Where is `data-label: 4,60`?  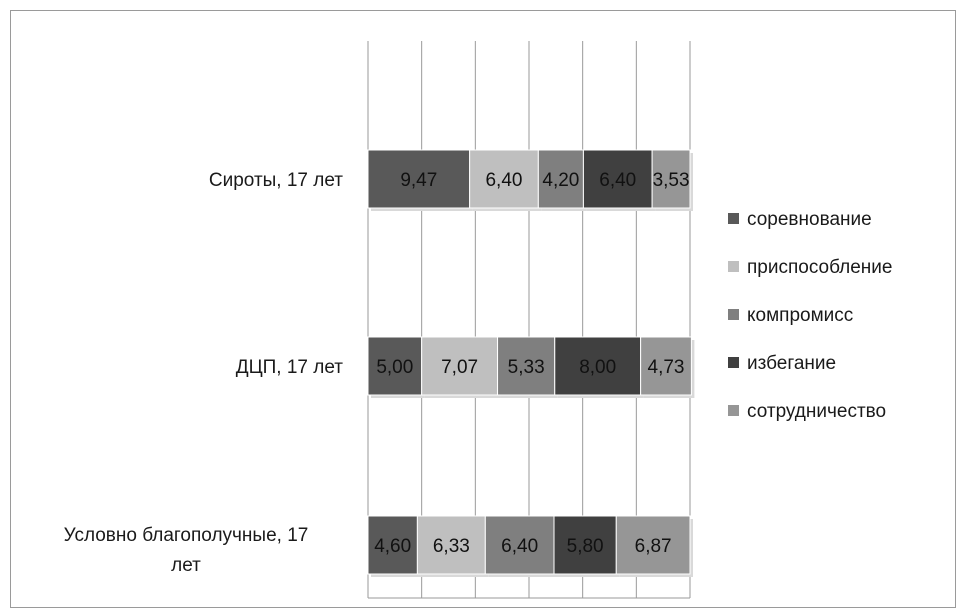
data-label: 4,60 is located at coordinates (392, 546).